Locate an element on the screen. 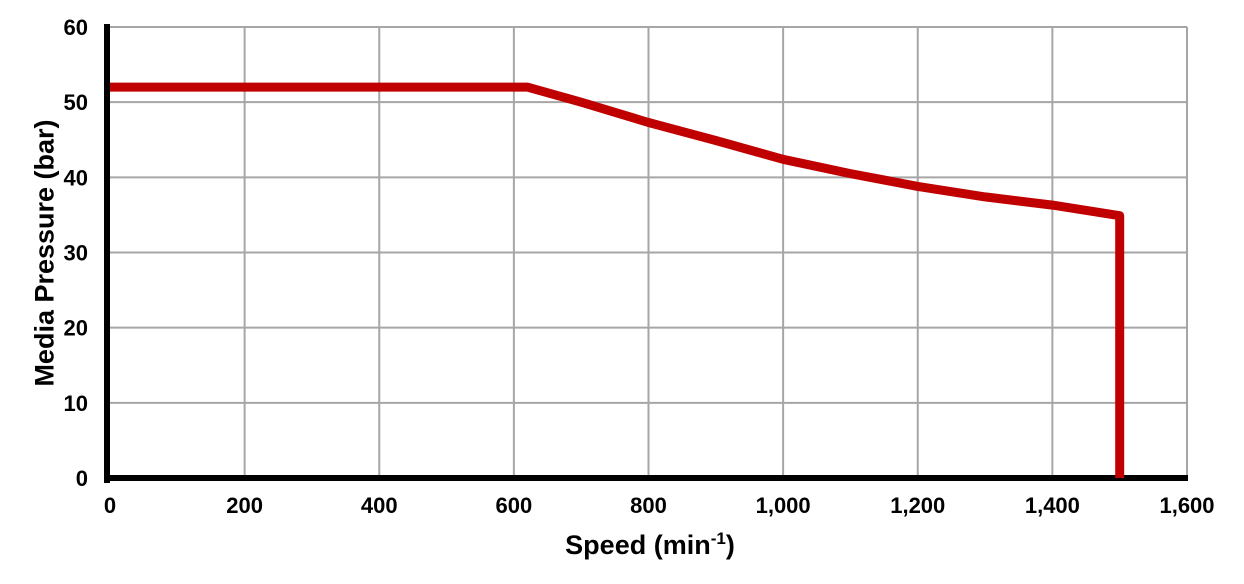 The image size is (1244, 584). y-tick-label: 60 is located at coordinates (76, 27).